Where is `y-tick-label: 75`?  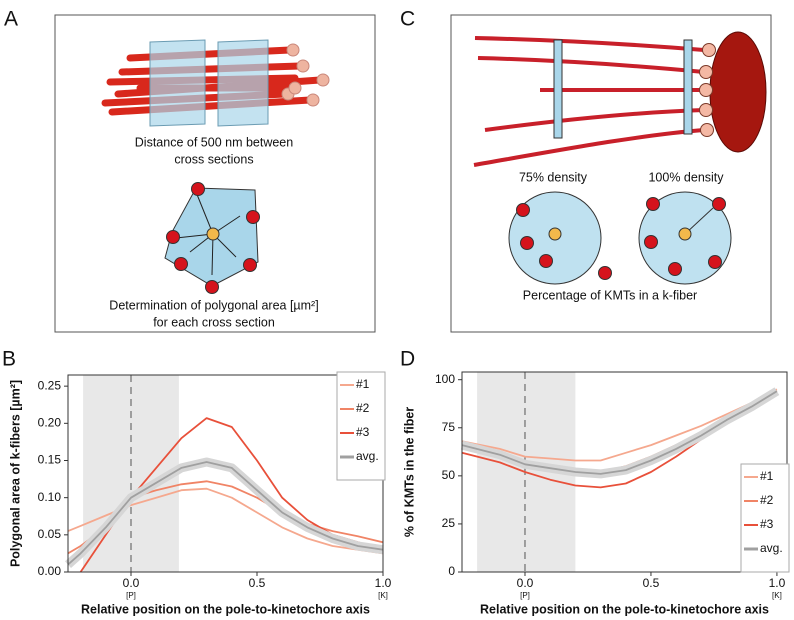 y-tick-label: 75 is located at coordinates (449, 427).